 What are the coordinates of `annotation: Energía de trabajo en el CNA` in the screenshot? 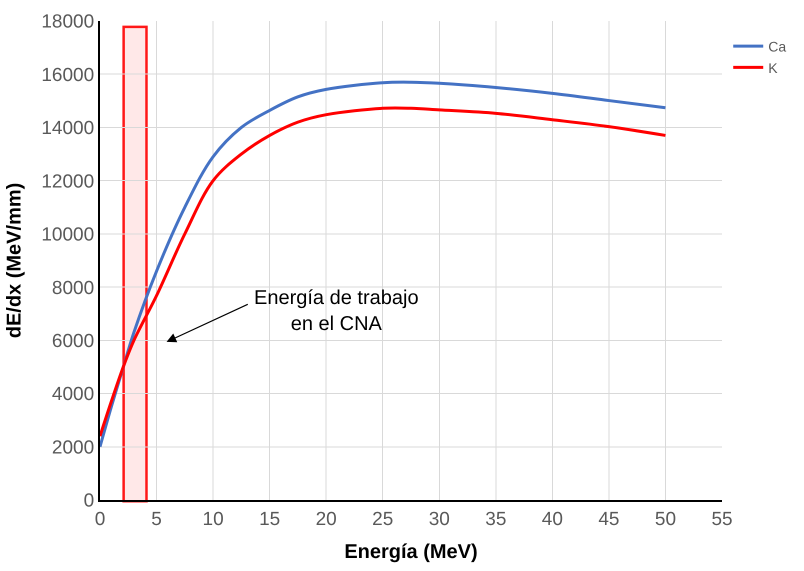 It's located at (336, 311).